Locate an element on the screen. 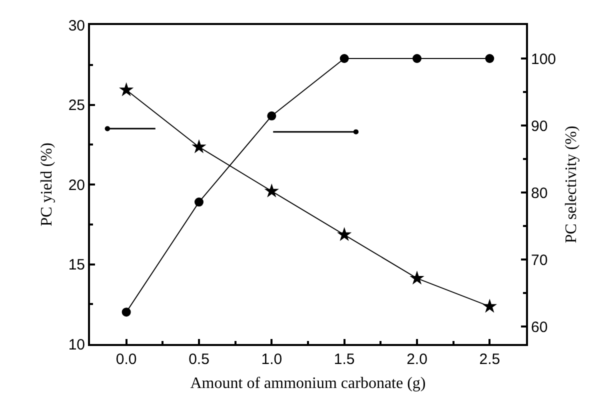 The height and width of the screenshot is (409, 603). y2-tick-label: 80 is located at coordinates (539, 193).